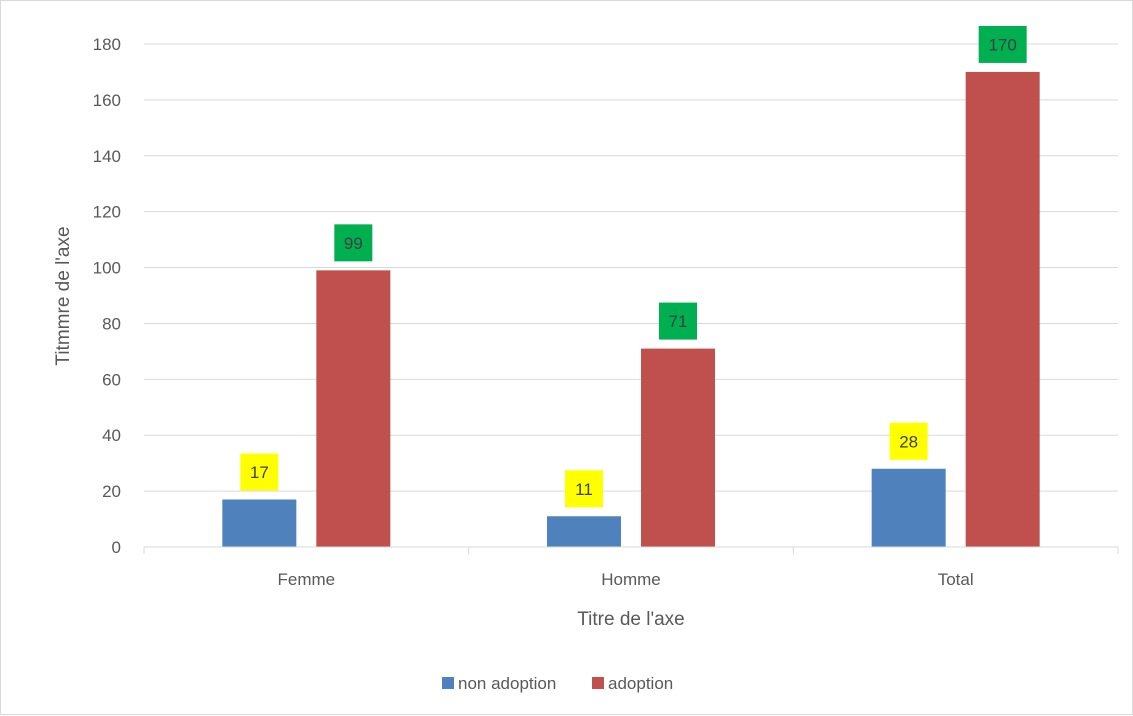 The height and width of the screenshot is (716, 1133). What do you see at coordinates (678, 447) in the screenshot?
I see `bar-adoption-homme` at bounding box center [678, 447].